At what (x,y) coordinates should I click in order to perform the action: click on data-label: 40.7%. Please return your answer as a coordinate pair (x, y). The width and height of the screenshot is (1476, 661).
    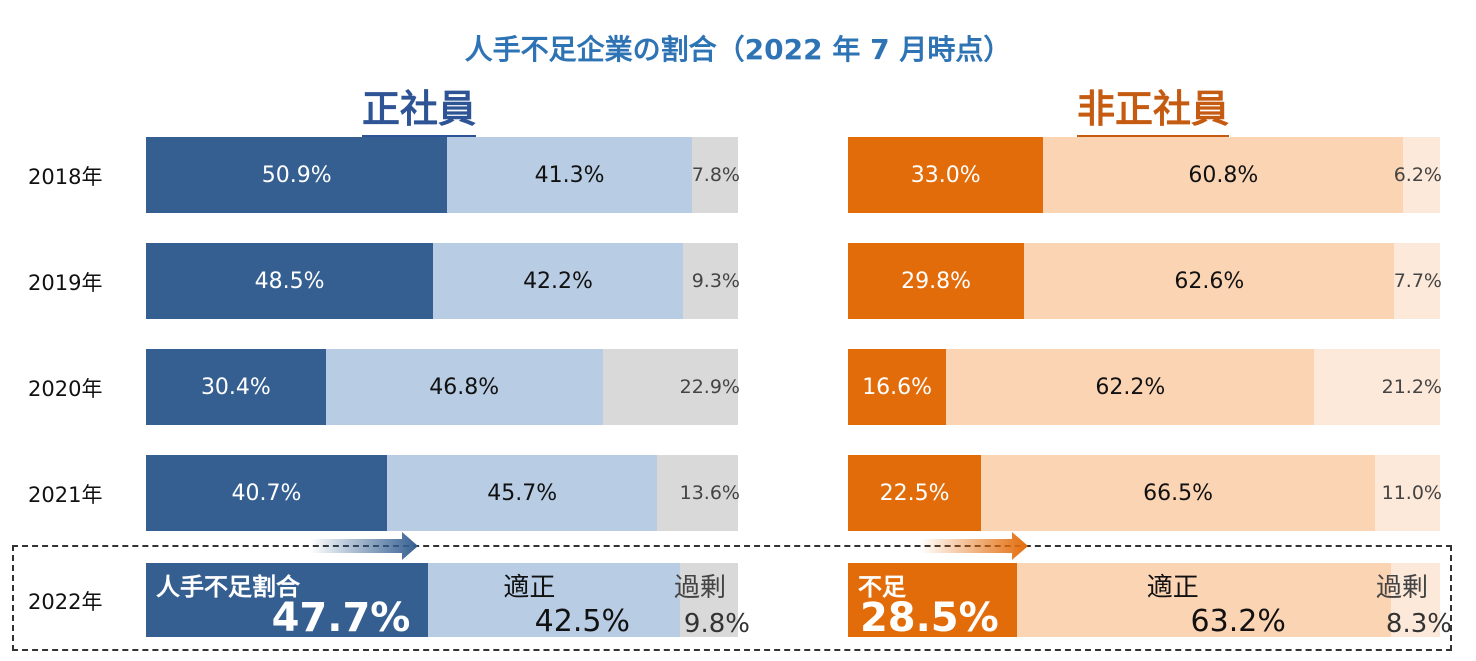
    Looking at the image, I should click on (266, 493).